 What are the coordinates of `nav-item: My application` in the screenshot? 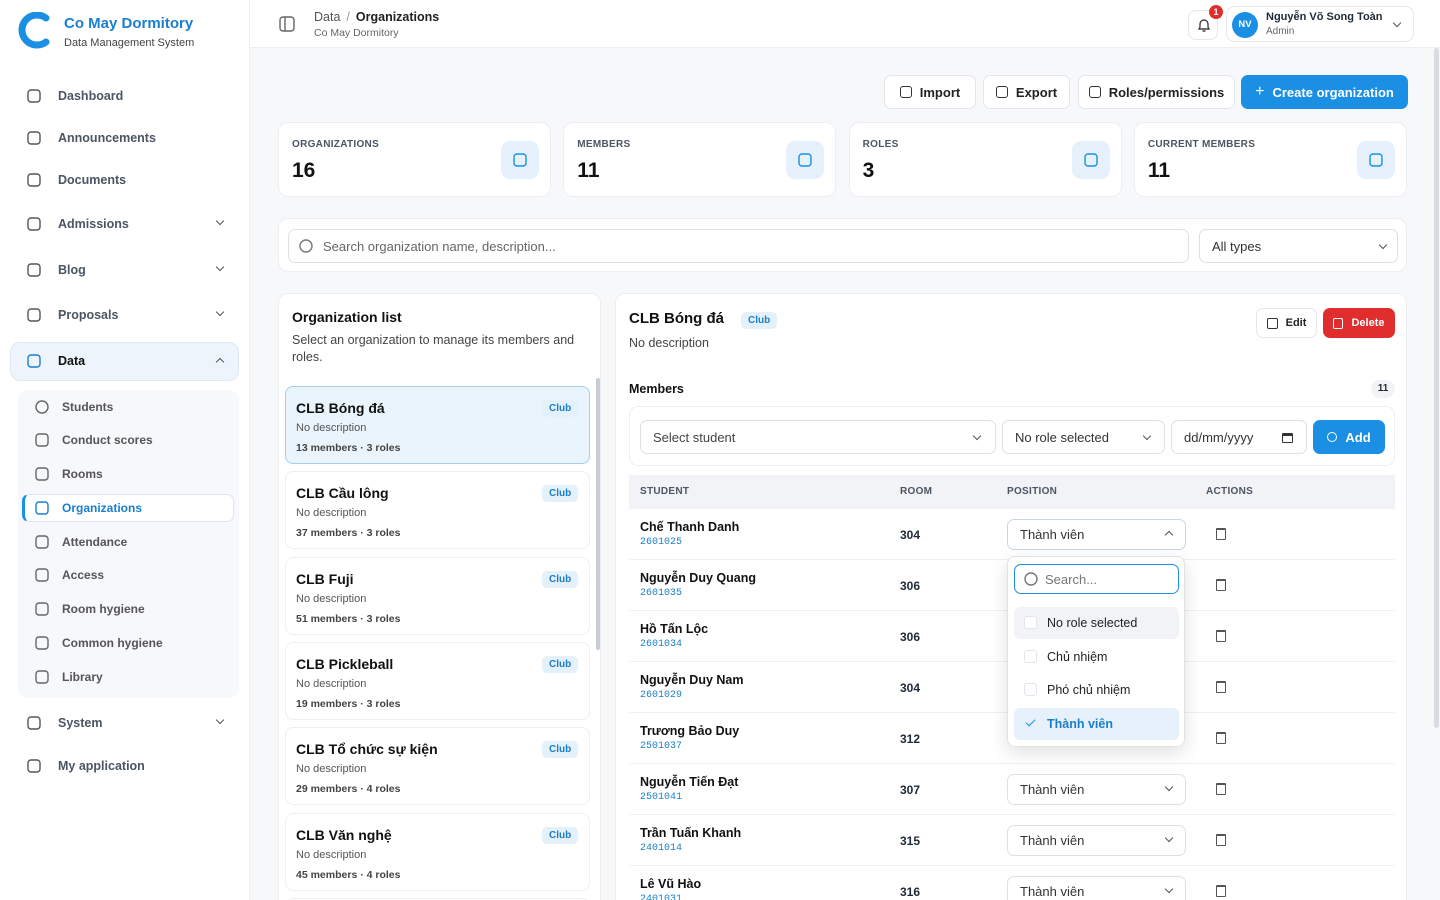 It's located at (125, 766).